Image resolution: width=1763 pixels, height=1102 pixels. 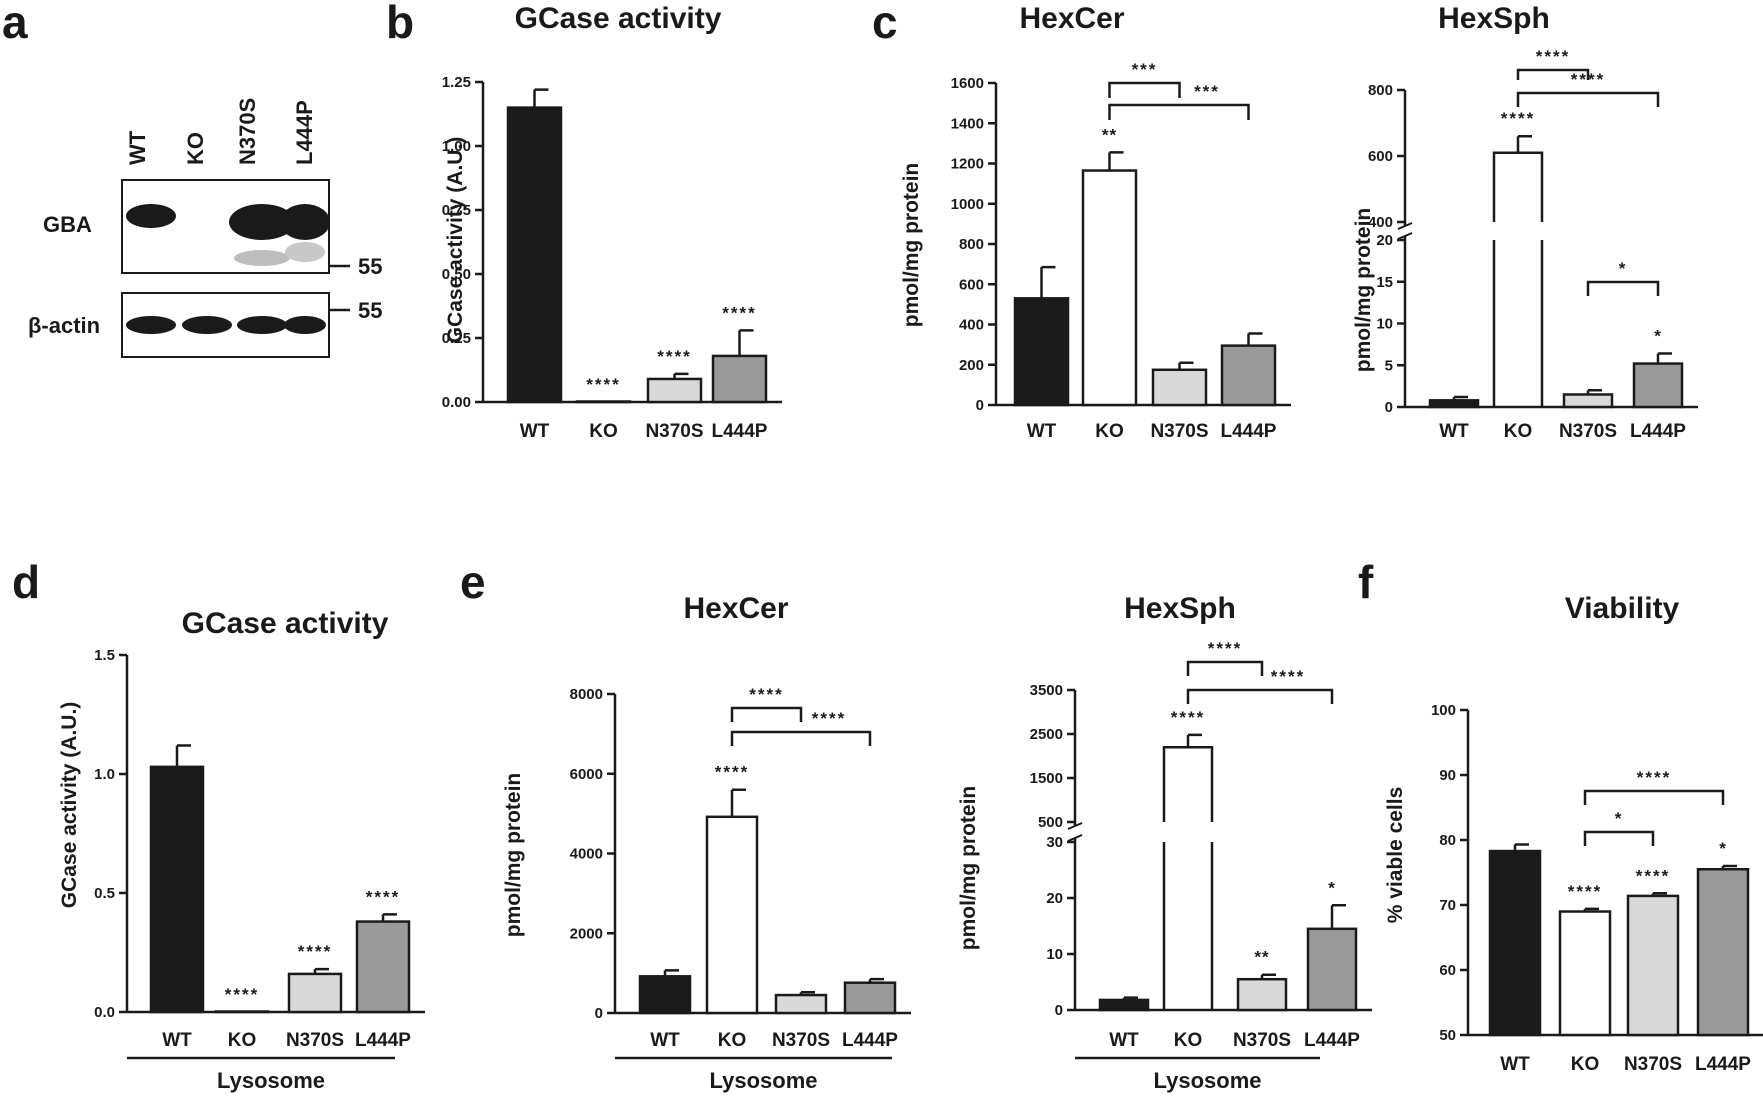 I want to click on y-tick-label: 1200, so click(x=967, y=164).